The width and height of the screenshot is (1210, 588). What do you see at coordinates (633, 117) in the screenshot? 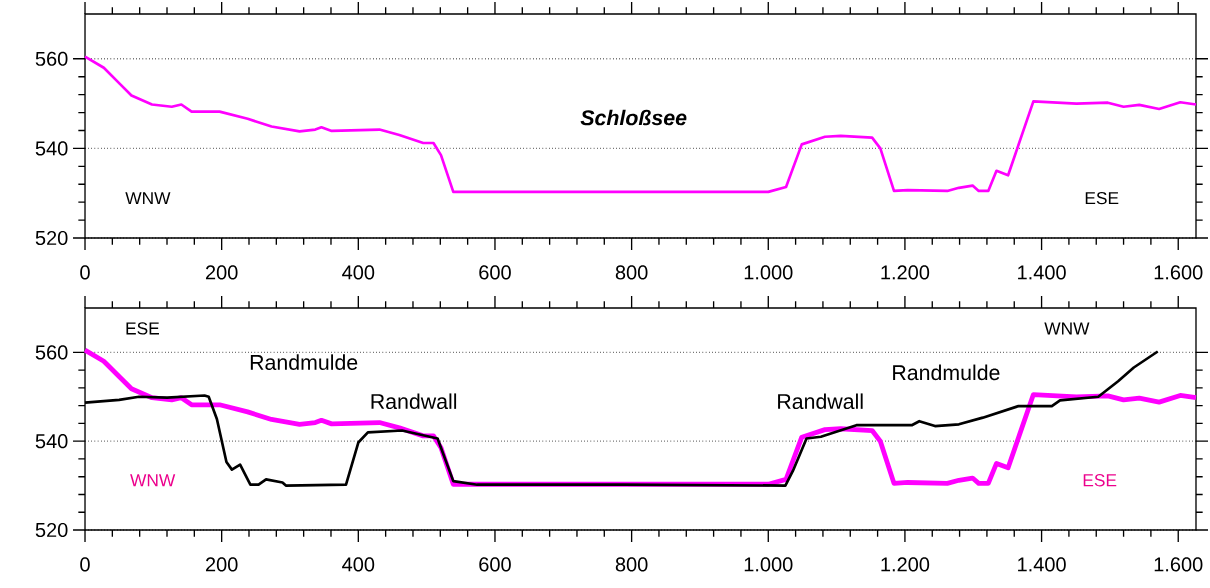
I see `text: Schloßsee` at bounding box center [633, 117].